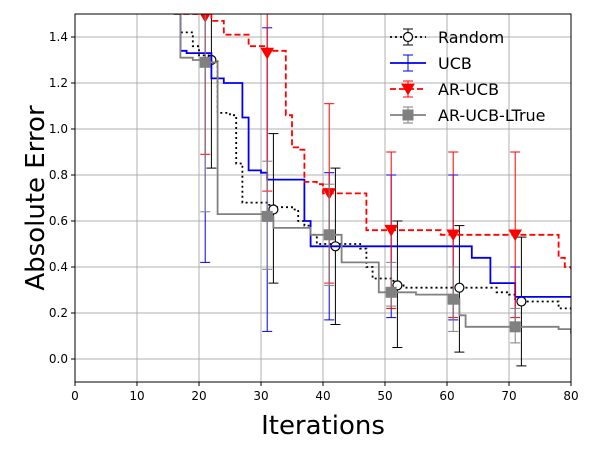  What do you see at coordinates (36, 198) in the screenshot?
I see `y-axis-title: Absolute Error` at bounding box center [36, 198].